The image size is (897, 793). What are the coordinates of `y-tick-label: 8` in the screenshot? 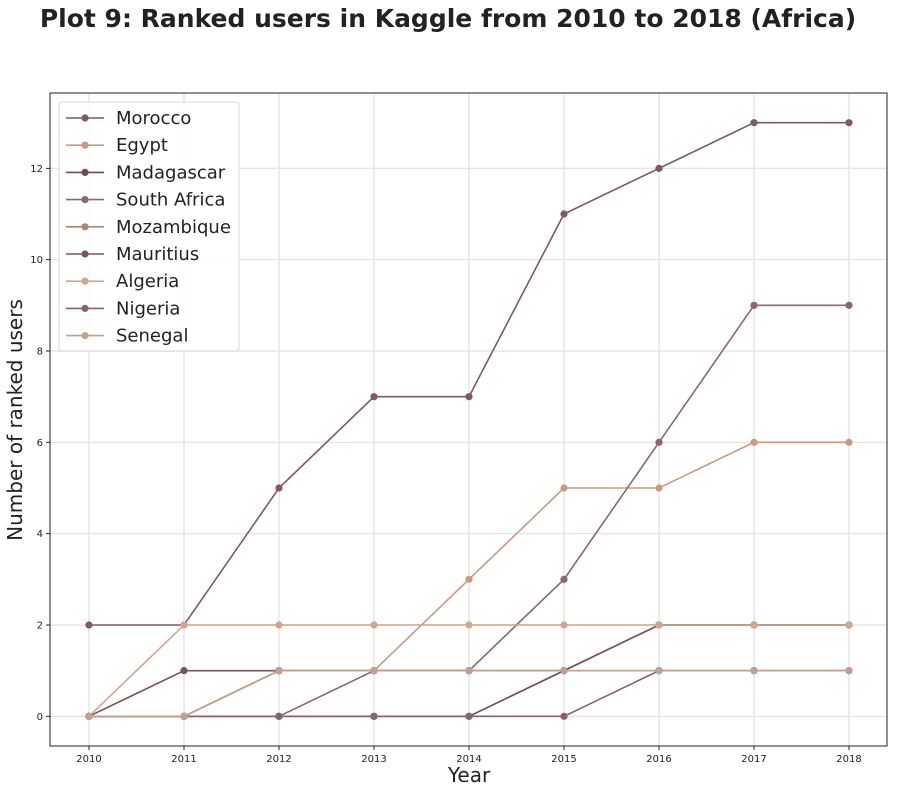 It's located at (40, 352).